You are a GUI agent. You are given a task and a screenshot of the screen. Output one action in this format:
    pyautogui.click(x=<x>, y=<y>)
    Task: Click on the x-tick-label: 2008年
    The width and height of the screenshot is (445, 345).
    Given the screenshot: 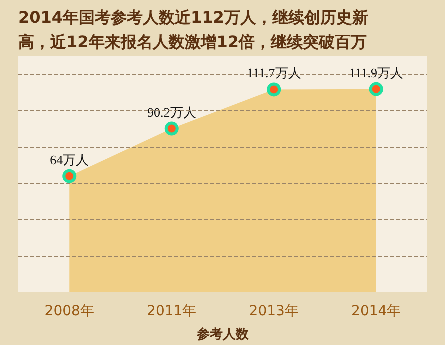 What is the action you would take?
    pyautogui.click(x=69, y=312)
    